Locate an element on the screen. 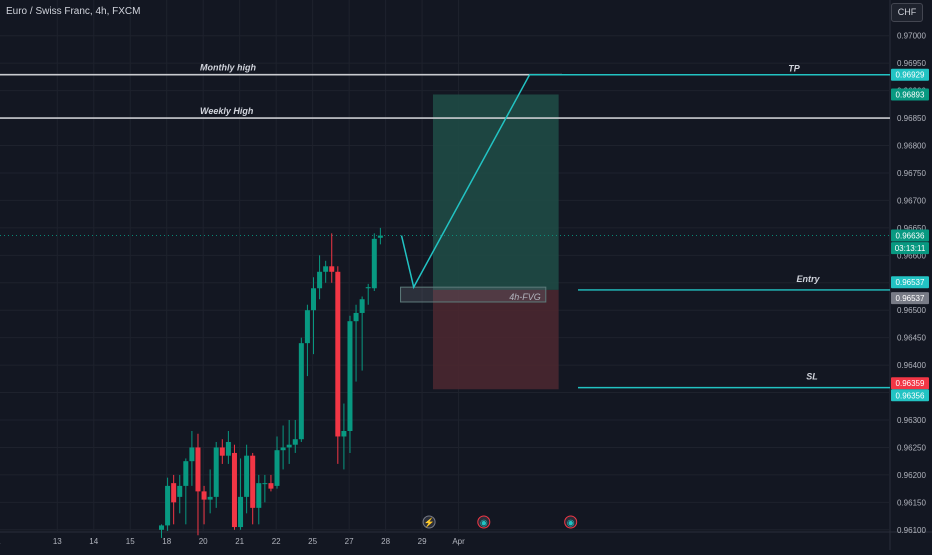 The width and height of the screenshot is (932, 555). price-tick-label: 0.96800 is located at coordinates (911, 146).